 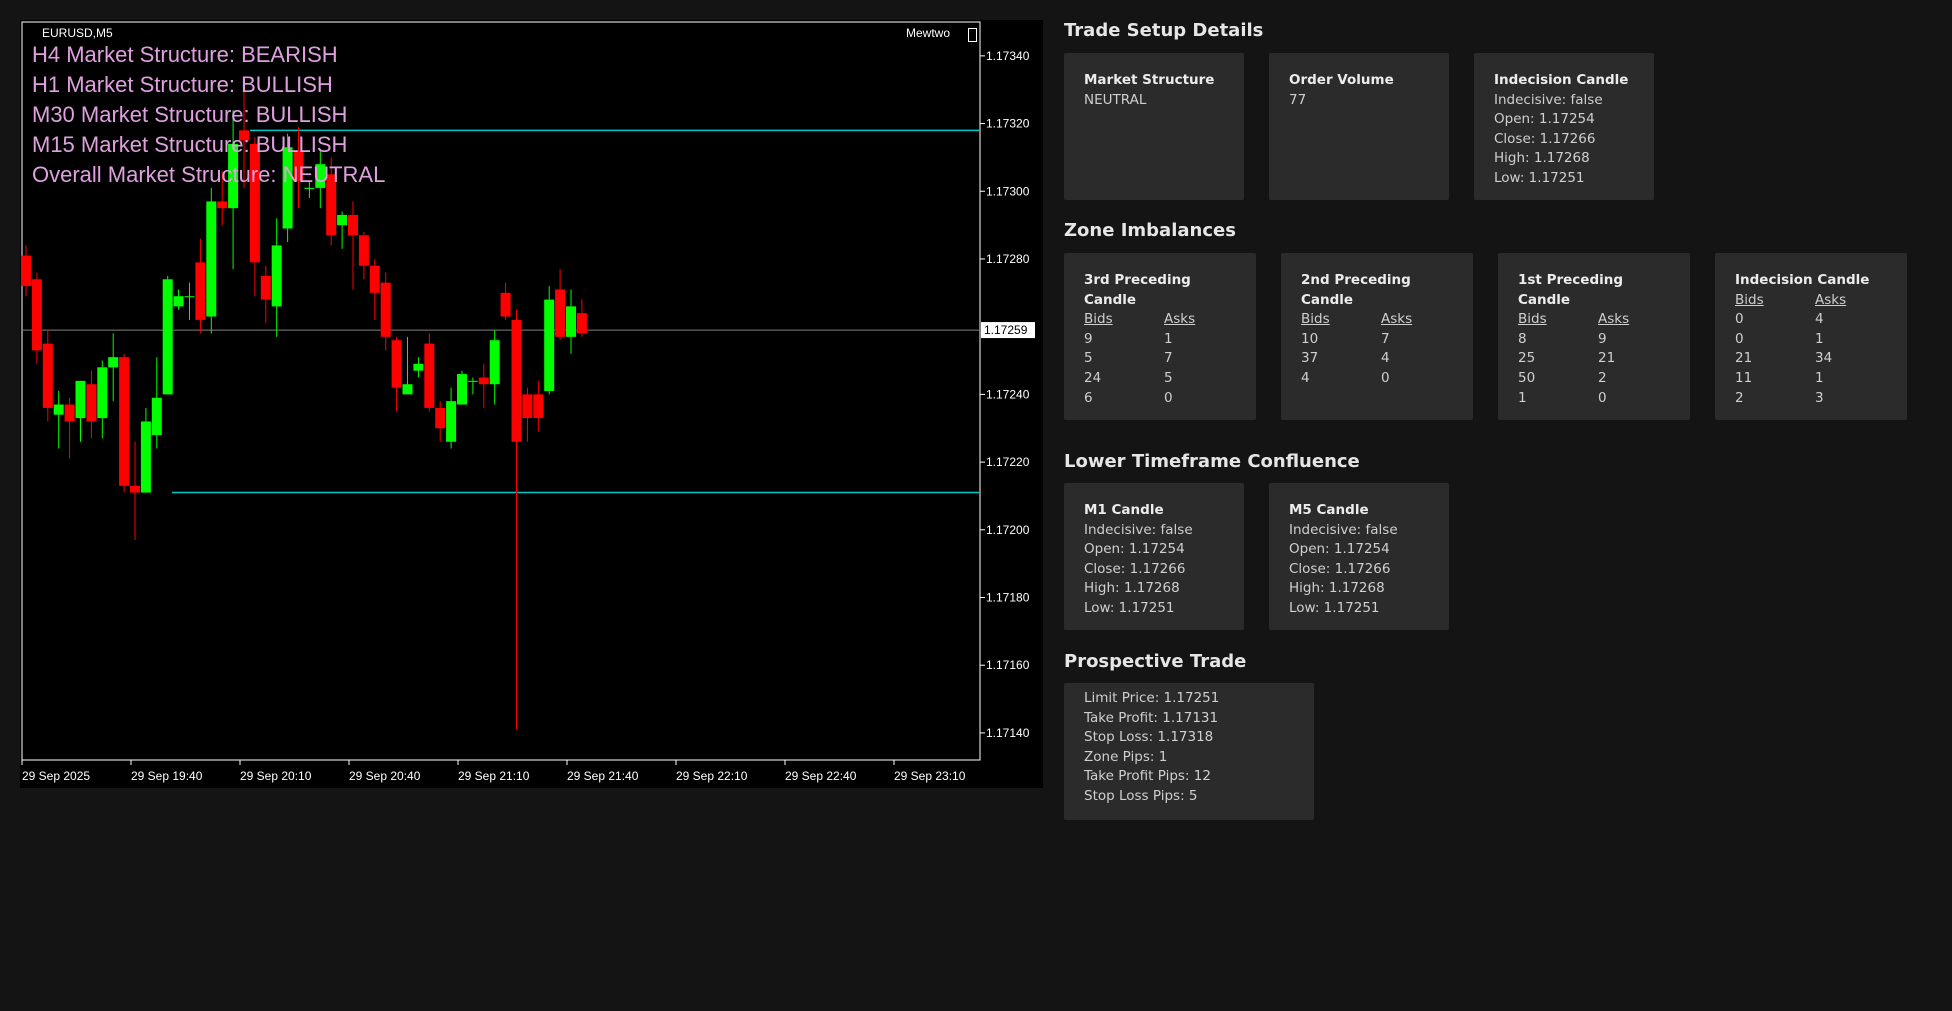 What do you see at coordinates (1115, 99) in the screenshot?
I see `market-structure-value: NEUTRAL` at bounding box center [1115, 99].